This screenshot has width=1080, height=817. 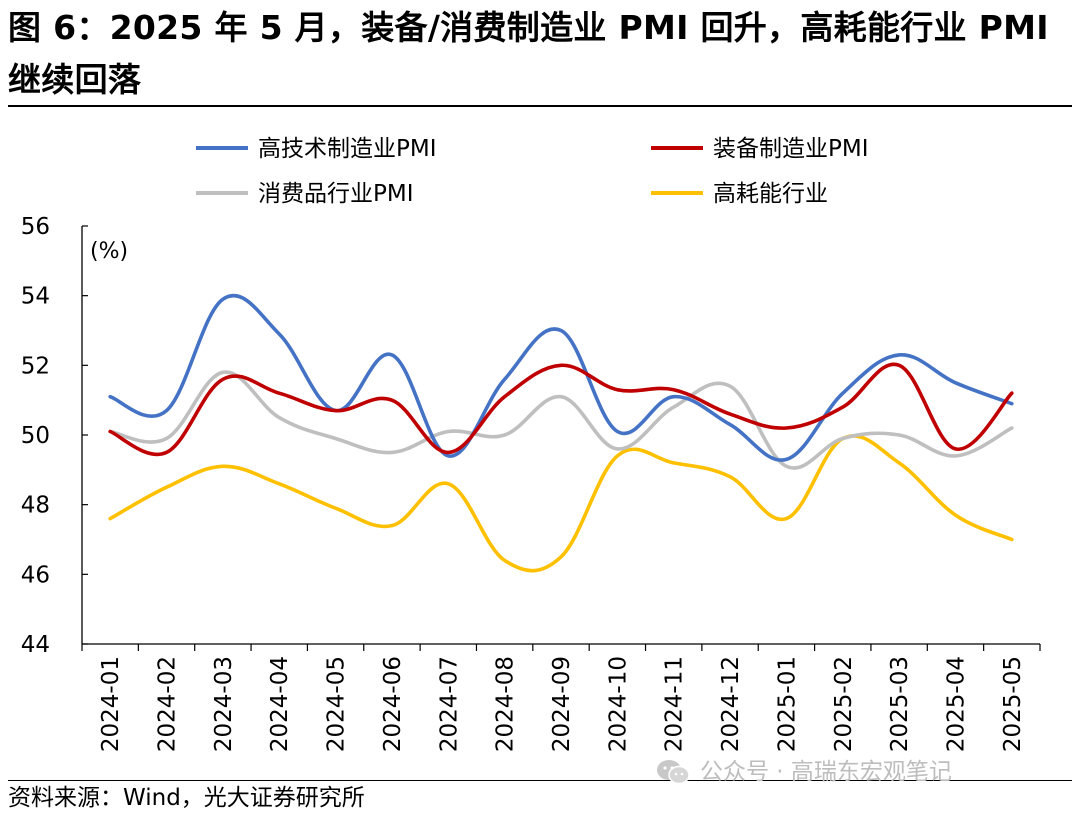 I want to click on x-tick-label: 2024-06, so click(x=393, y=704).